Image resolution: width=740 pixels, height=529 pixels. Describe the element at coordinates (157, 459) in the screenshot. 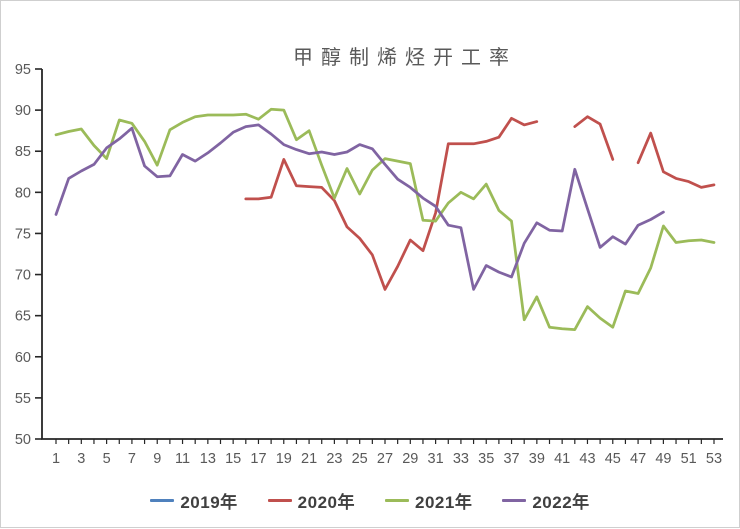

I see `x-axis-tick-label: 9` at that location.